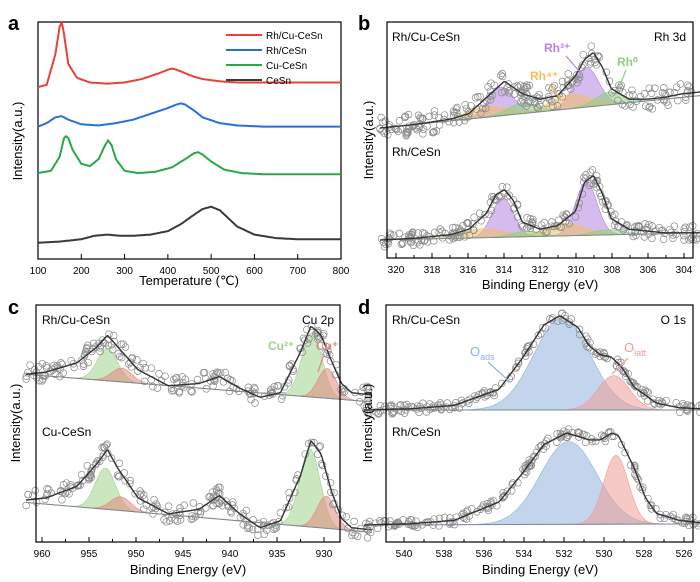  Describe the element at coordinates (124, 271) in the screenshot. I see `panel-a-tick-label-300: 300` at that location.